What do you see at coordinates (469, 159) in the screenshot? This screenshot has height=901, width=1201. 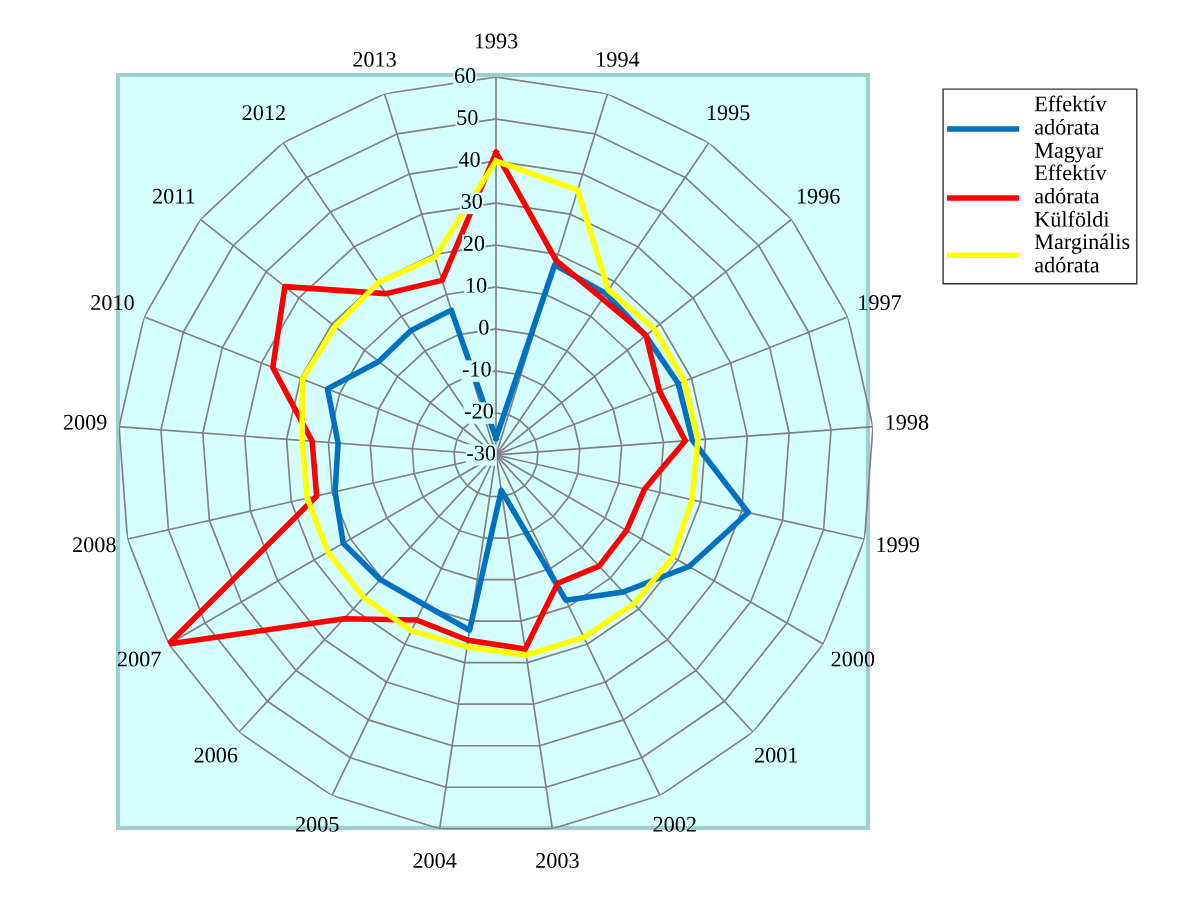 I see `y-tick-label: 40` at bounding box center [469, 159].